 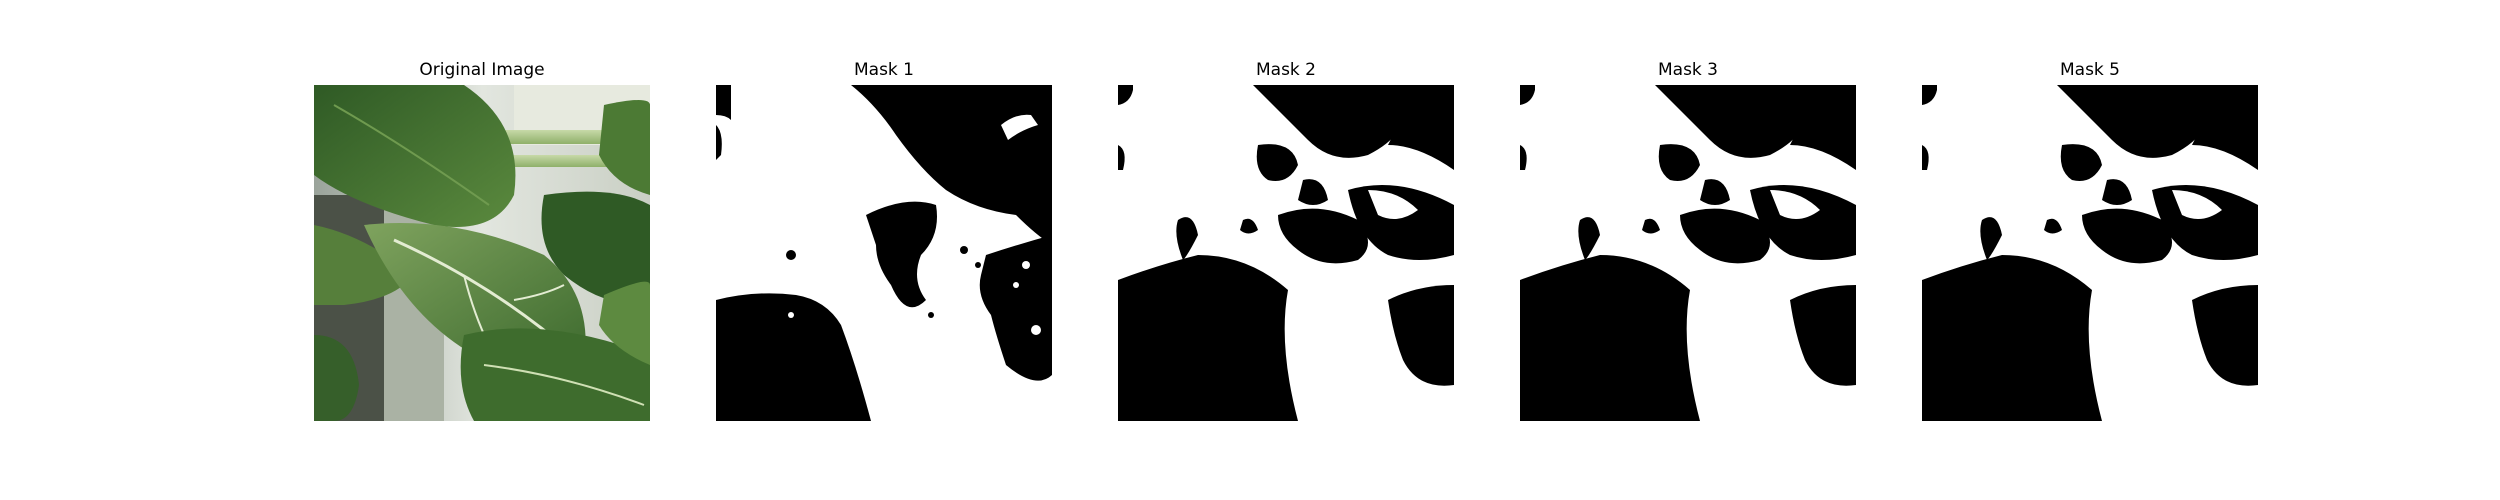 I want to click on original-image, so click(x=482, y=253).